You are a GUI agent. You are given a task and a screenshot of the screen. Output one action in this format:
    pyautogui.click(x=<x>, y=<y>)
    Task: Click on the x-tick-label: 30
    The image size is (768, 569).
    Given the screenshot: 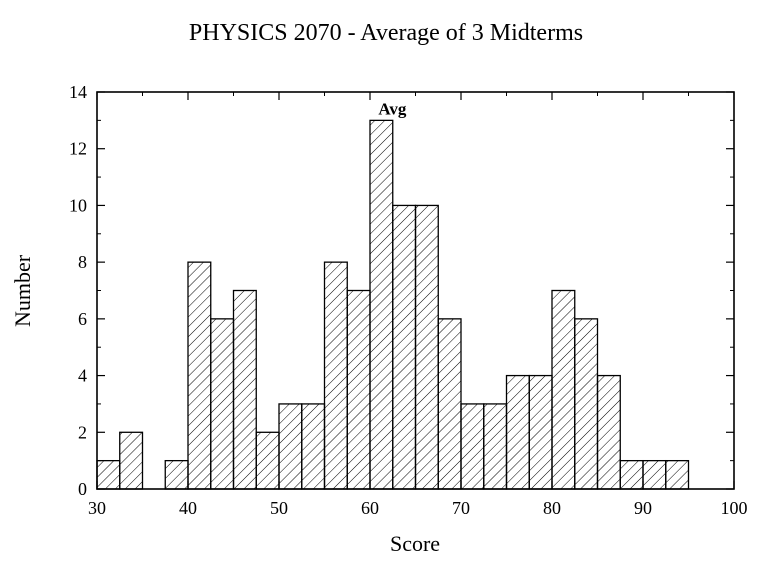 What is the action you would take?
    pyautogui.click(x=97, y=508)
    